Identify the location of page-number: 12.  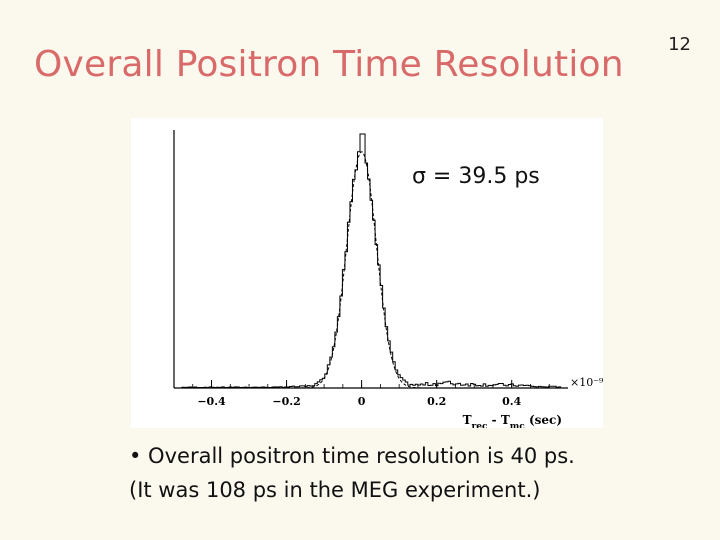
(679, 44).